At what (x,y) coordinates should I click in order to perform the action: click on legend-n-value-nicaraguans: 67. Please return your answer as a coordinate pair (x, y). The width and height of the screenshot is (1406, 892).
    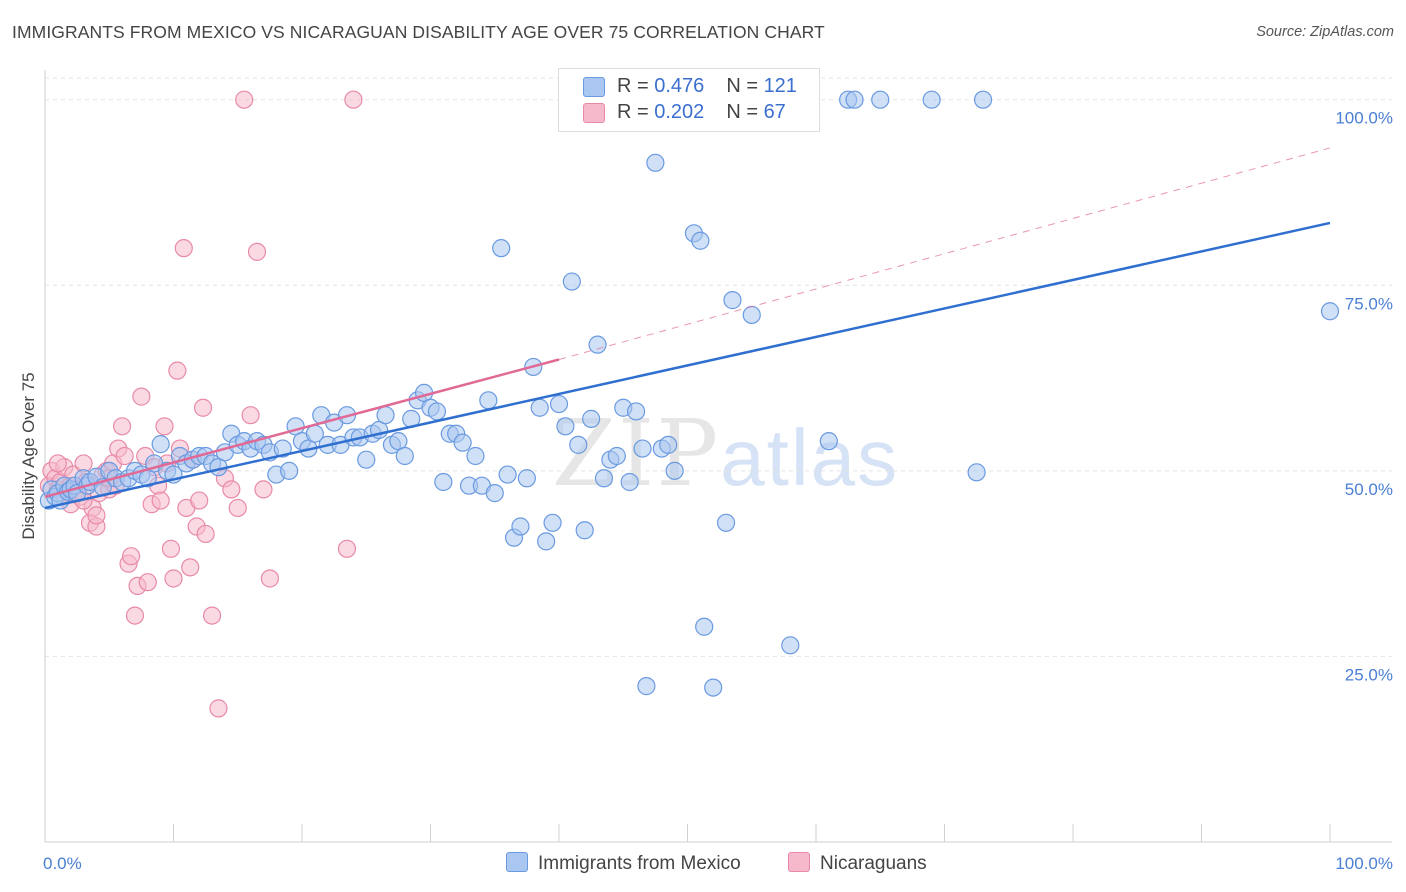
    Looking at the image, I should click on (774, 112).